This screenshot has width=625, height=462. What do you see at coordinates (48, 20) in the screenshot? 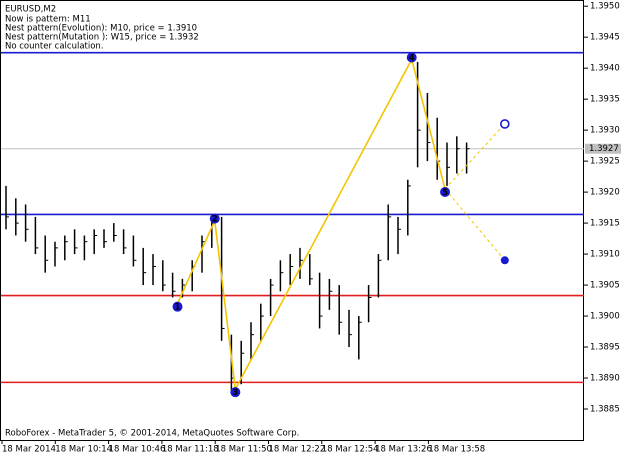
I see `info-line: Now is pattern: M11` at bounding box center [48, 20].